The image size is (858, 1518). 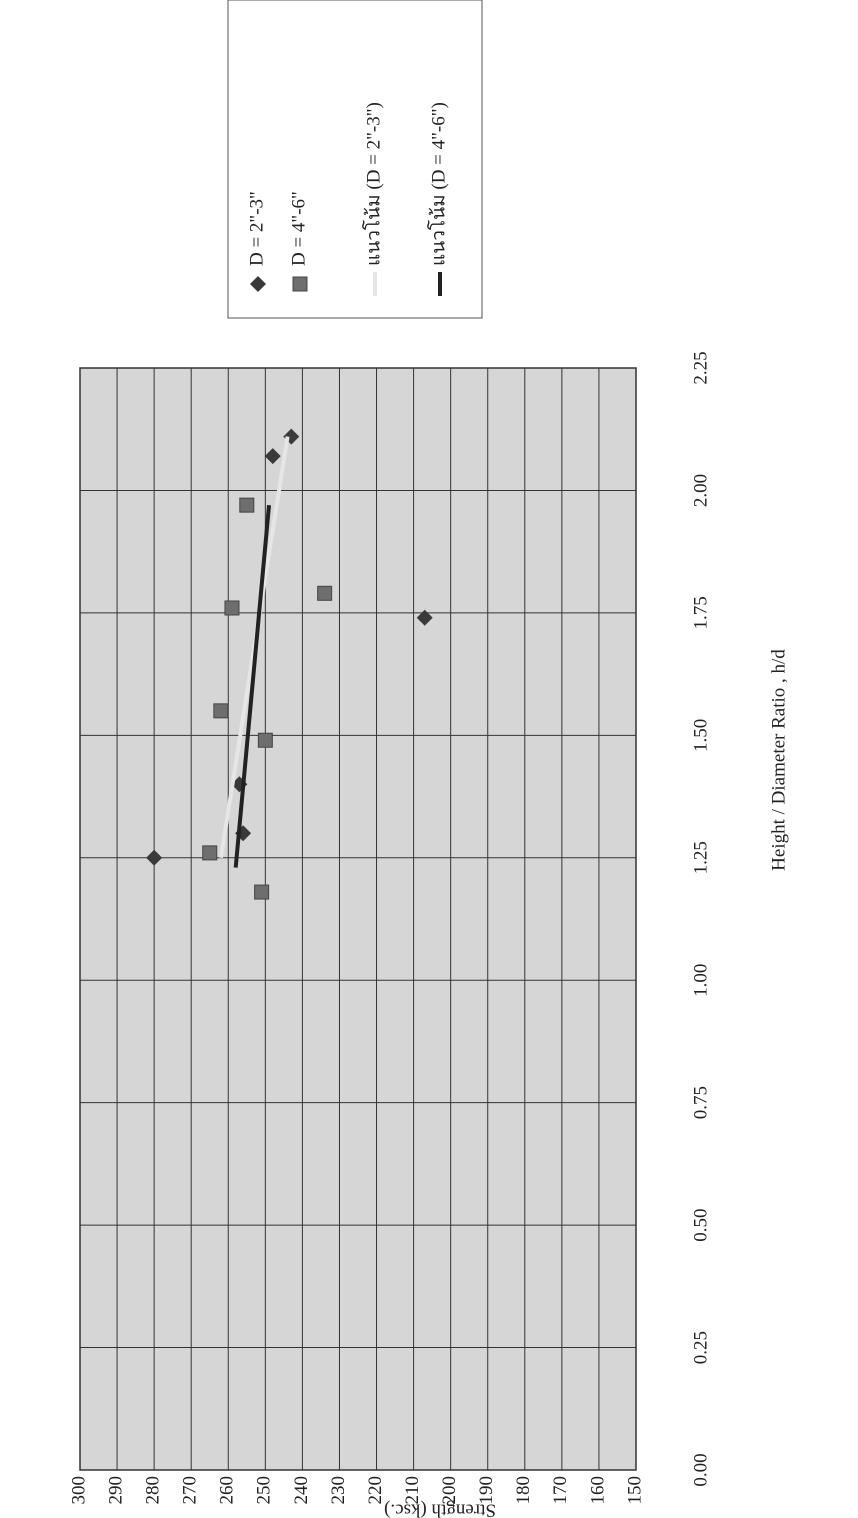 I want to click on x-tick-label: 0.25, so click(x=700, y=1347).